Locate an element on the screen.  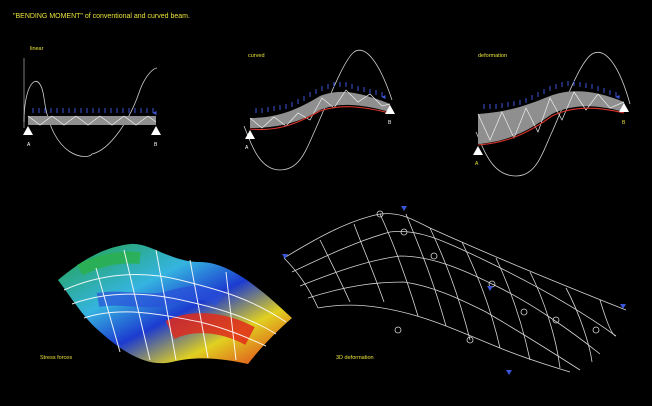
stress-forces-surface: Stress forces is located at coordinates (166, 303).